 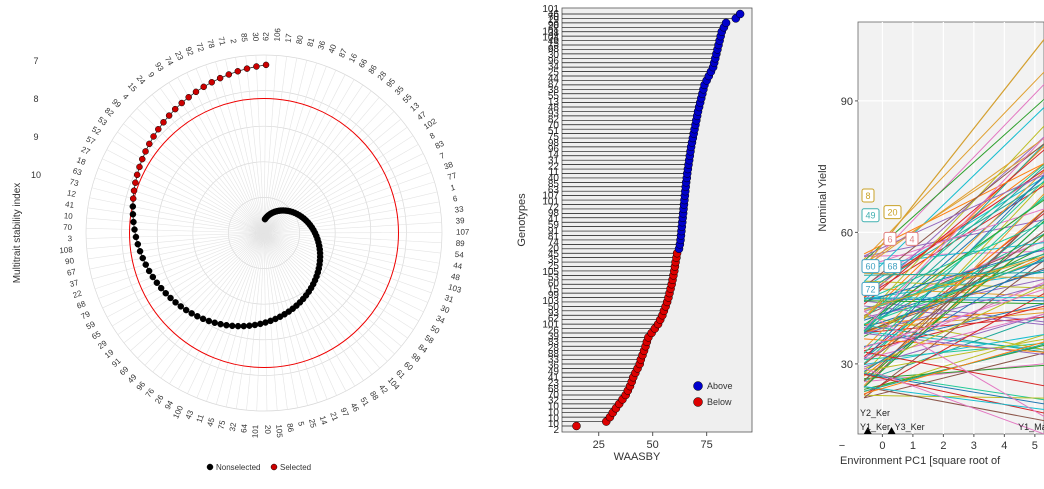 I want to click on genotype-label: 89, so click(x=460, y=244).